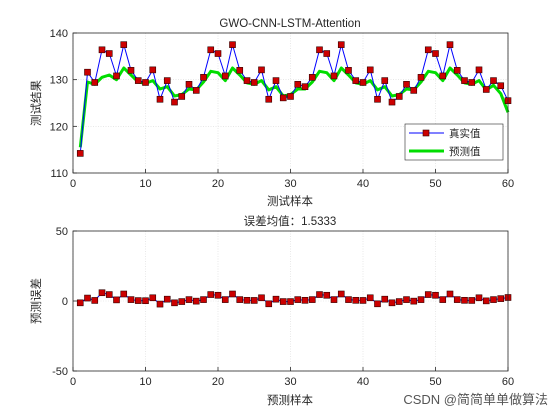  What do you see at coordinates (445, 151) in the screenshot?
I see `legend-item-pred: 预测值` at bounding box center [445, 151].